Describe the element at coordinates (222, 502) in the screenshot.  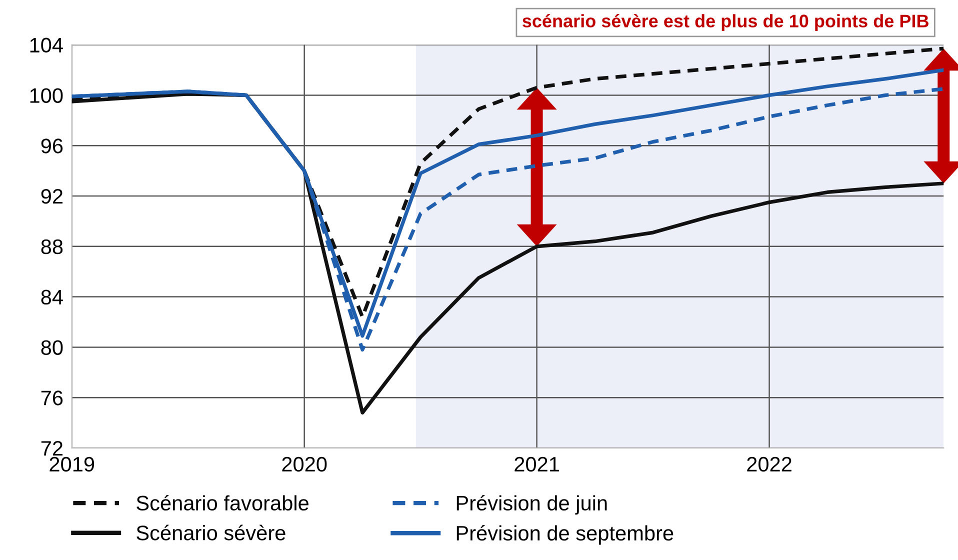
I see `legend-label: Scénario favorable` at that location.